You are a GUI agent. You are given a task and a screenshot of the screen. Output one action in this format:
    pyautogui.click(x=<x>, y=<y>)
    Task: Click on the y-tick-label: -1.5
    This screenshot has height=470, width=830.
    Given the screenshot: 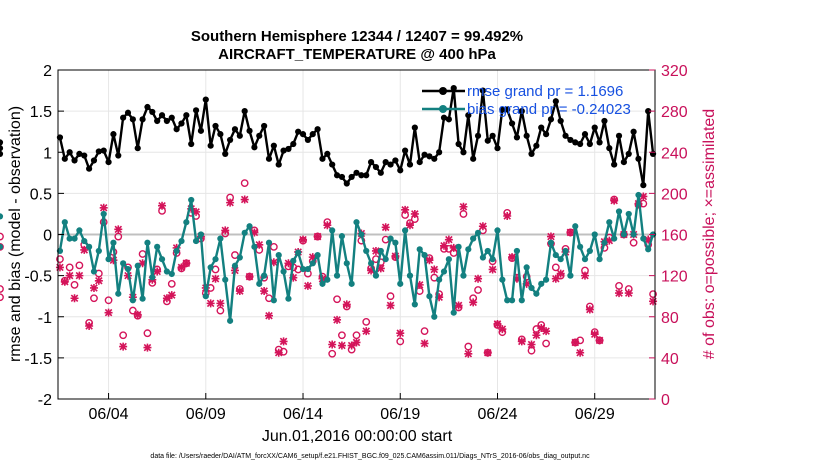 What is the action you would take?
    pyautogui.click(x=38, y=359)
    